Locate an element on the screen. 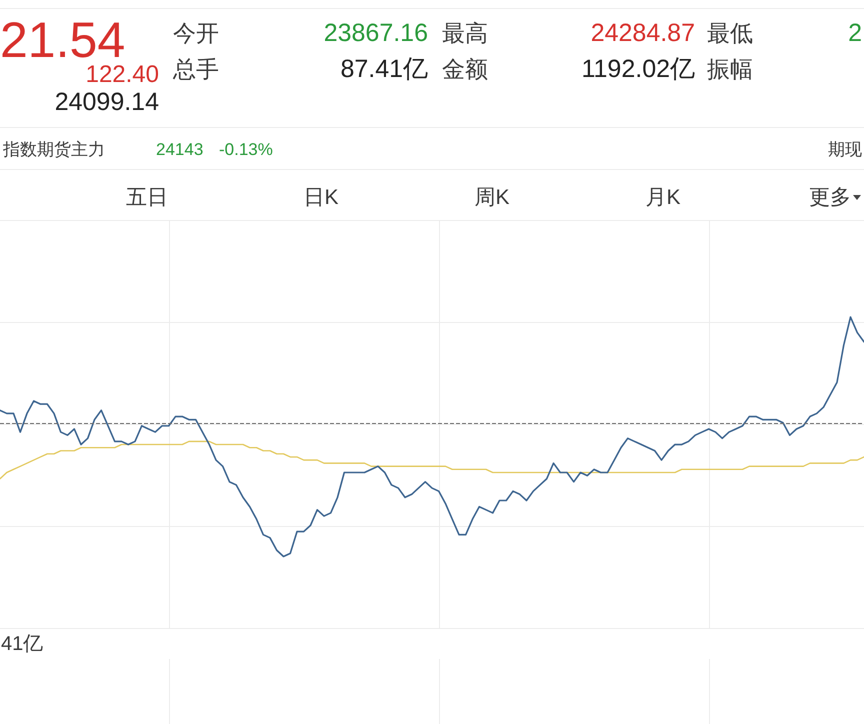 The image size is (864, 724). text: 23867.16 is located at coordinates (376, 32).